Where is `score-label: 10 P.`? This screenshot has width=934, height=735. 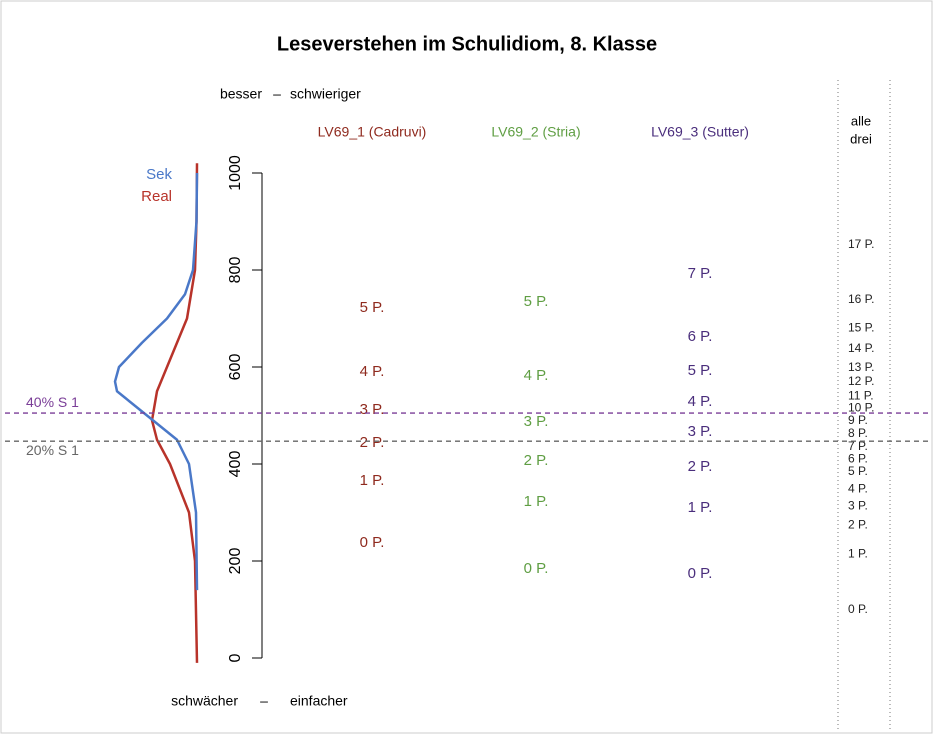 score-label: 10 P. is located at coordinates (861, 407).